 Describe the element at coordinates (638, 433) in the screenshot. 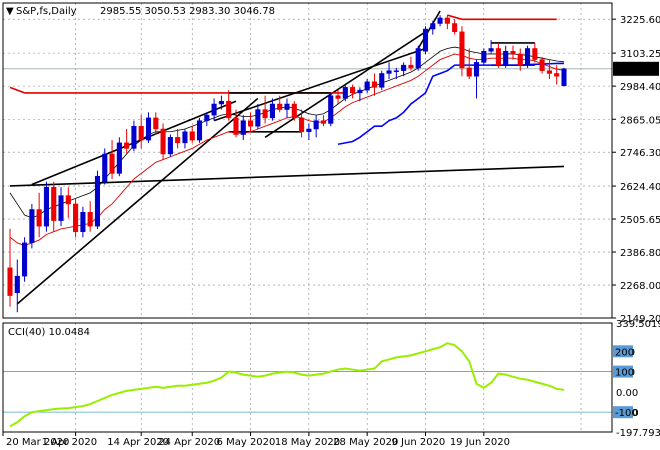

I see `cci-tick-label: -197.7936` at that location.